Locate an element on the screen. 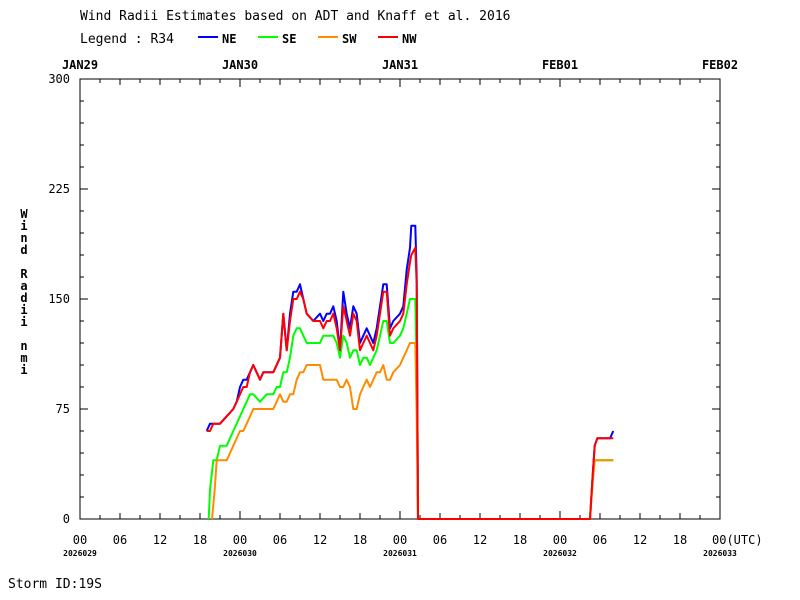 Image resolution: width=800 pixels, height=600 pixels. top-date-label: FEB02 is located at coordinates (720, 65).